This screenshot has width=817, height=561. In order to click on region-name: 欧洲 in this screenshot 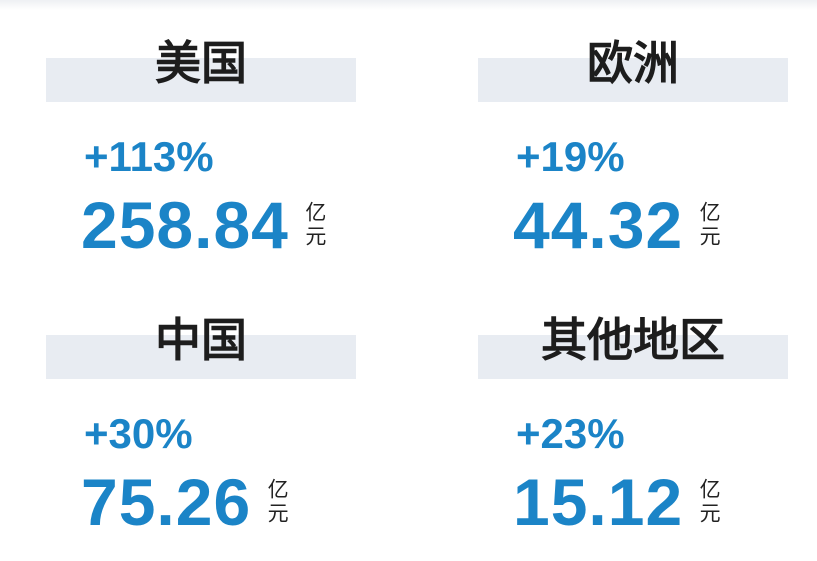, I will do `click(633, 63)`.